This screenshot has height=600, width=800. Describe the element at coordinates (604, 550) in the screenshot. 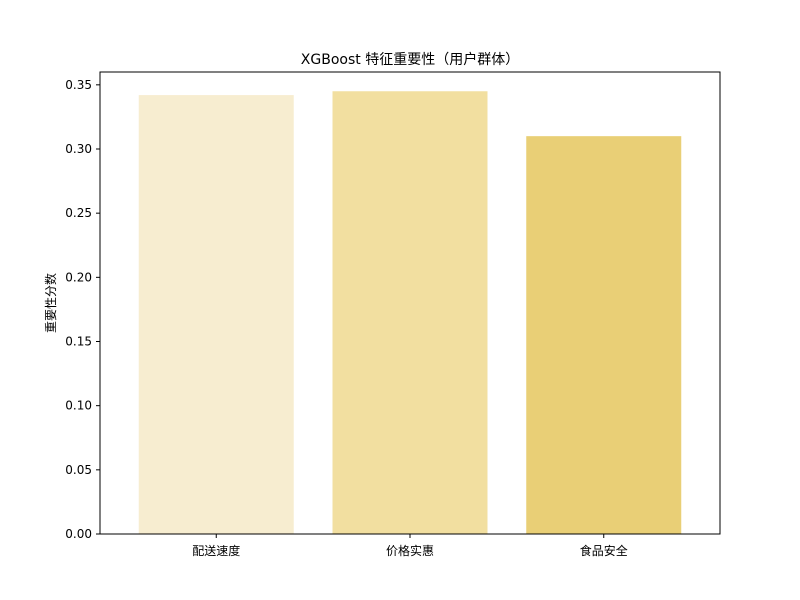

I see `x-tick-label: 食品安全` at that location.